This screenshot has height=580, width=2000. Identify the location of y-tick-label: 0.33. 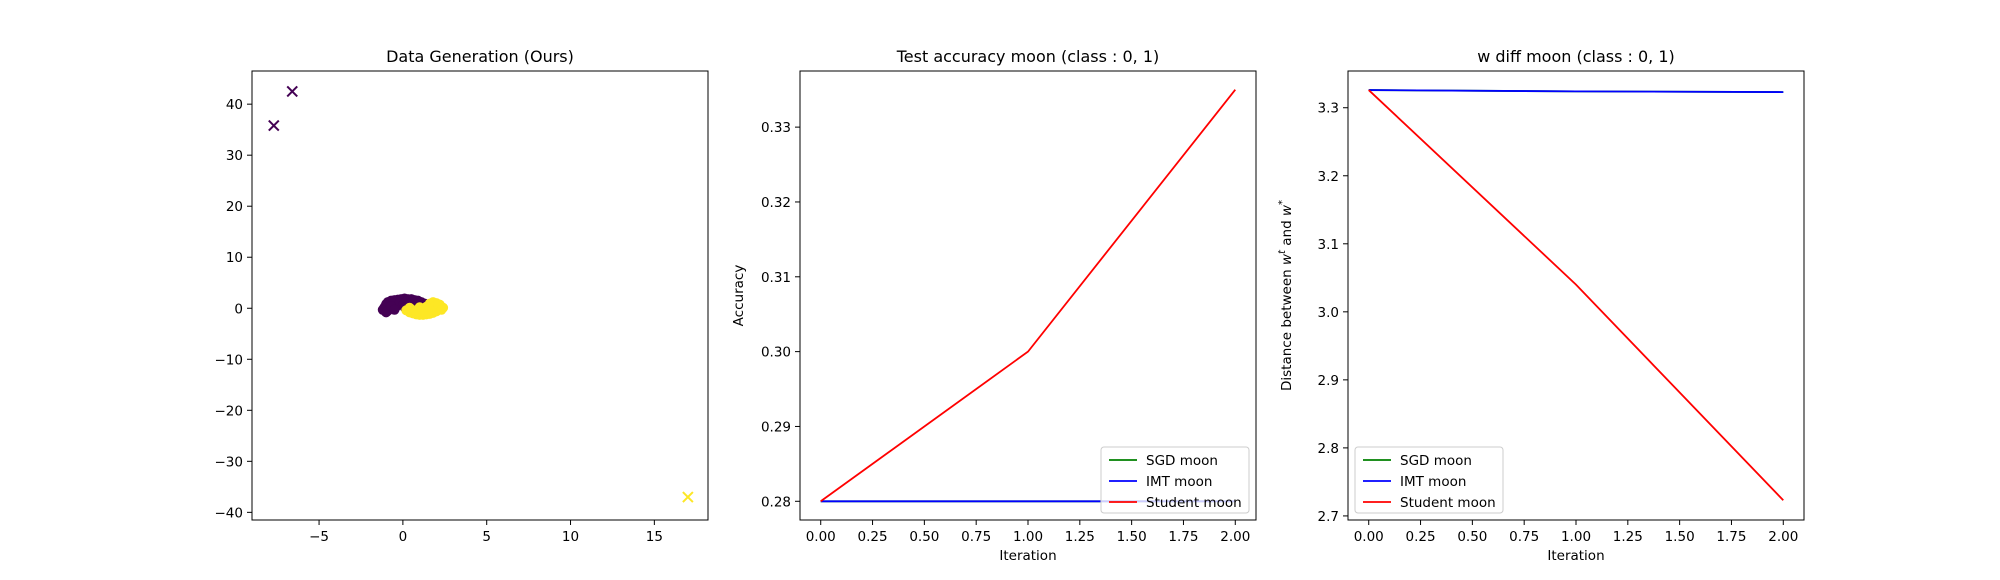
(776, 128).